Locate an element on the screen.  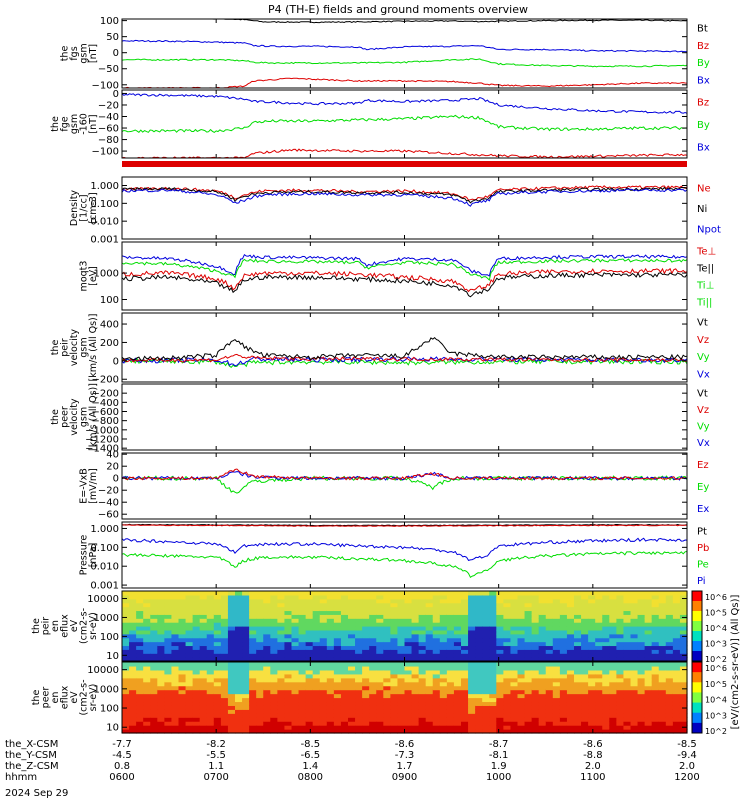
y-axis-label: -160 is located at coordinates (84, 124).